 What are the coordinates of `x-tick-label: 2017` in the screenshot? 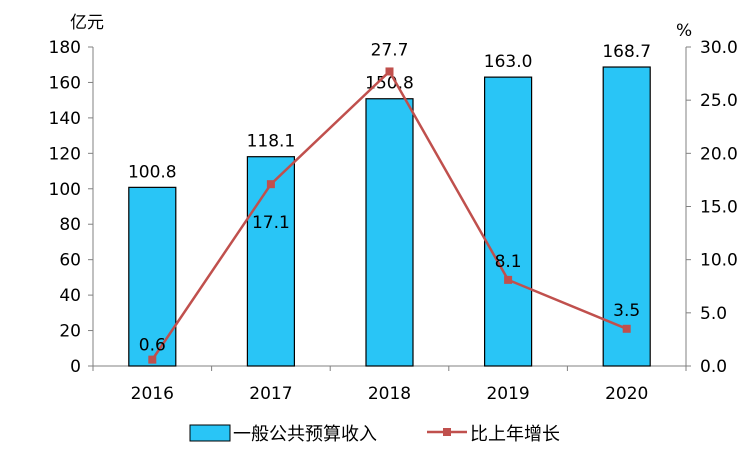 It's located at (270, 394).